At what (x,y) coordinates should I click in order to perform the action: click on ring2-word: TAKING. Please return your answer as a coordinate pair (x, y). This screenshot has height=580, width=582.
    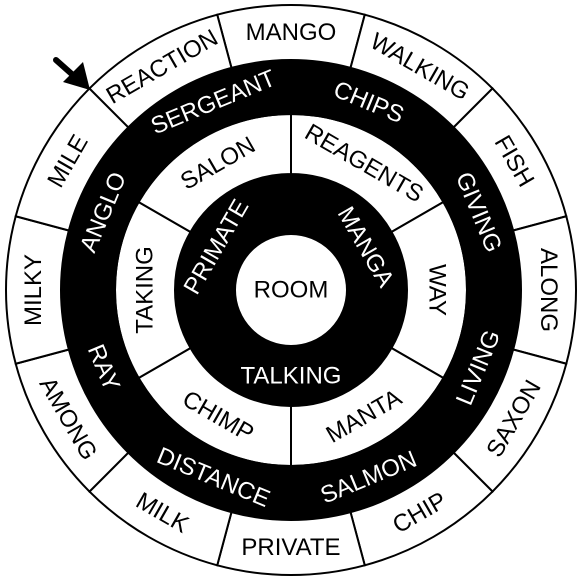
    Looking at the image, I should click on (145, 290).